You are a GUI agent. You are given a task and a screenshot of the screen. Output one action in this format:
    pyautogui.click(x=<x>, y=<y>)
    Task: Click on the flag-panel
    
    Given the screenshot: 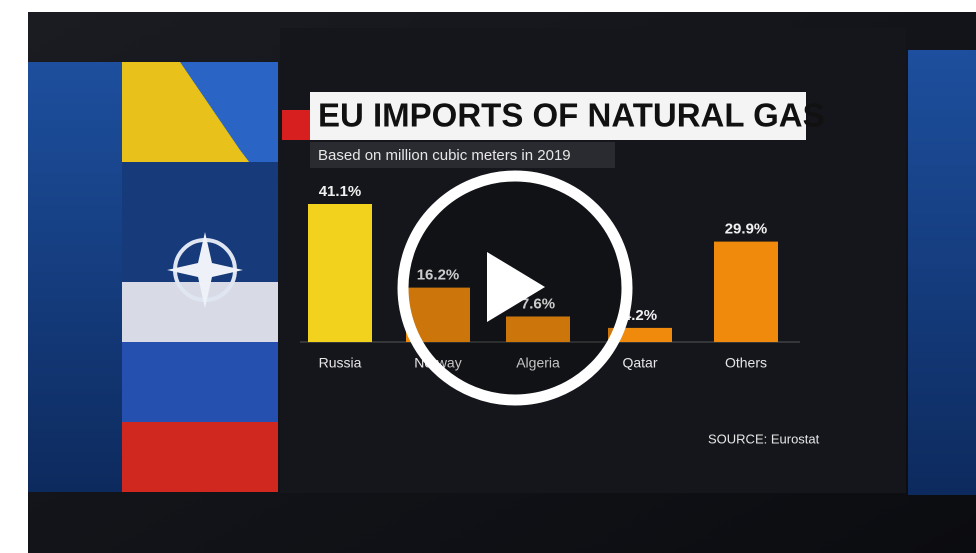 What is the action you would take?
    pyautogui.click(x=200, y=277)
    